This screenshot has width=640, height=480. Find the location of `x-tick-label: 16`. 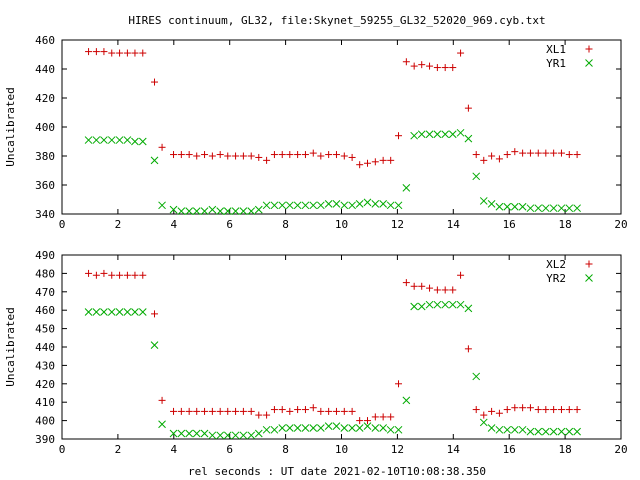

x-tick-label: 16 is located at coordinates (509, 224).